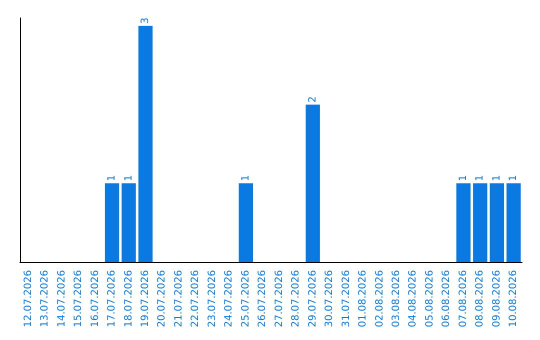 Image resolution: width=540 pixels, height=340 pixels. Describe the element at coordinates (62, 299) in the screenshot. I see `x-tick-label: 14.07.2026` at that location.